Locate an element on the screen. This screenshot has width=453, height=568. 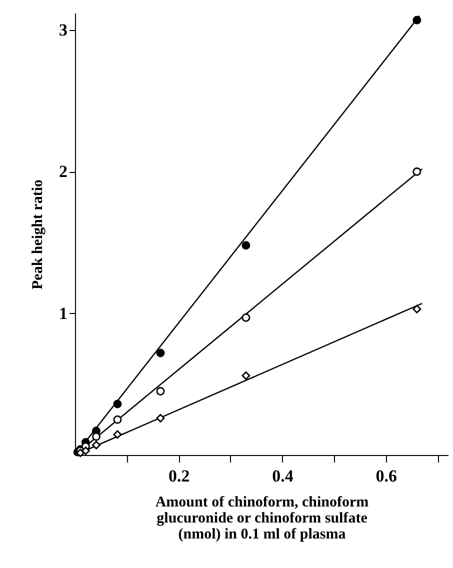
x-tick-label: 0.4 is located at coordinates (283, 476).